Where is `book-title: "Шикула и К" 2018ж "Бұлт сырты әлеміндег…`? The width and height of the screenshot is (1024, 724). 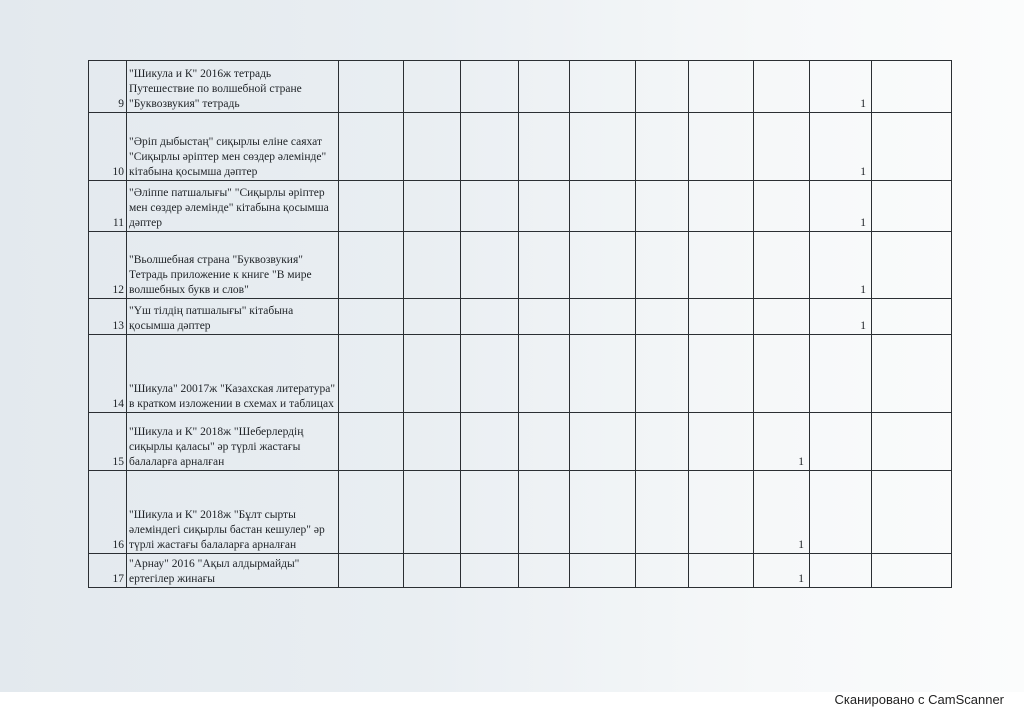
book-title: "Шикула и К" 2018ж "Бұлт сырты әлеміндег… is located at coordinates (232, 512).